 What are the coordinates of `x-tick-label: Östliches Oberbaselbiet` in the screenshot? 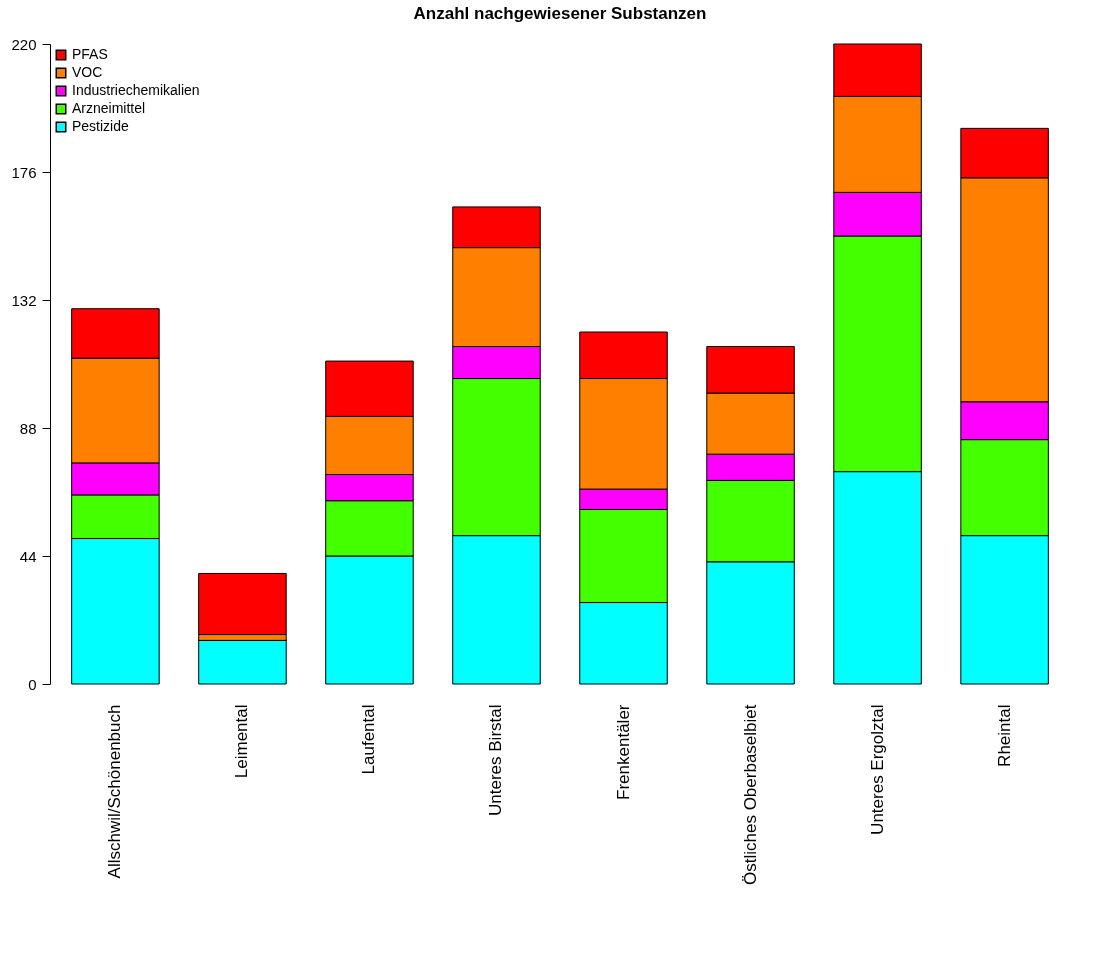 It's located at (750, 794).